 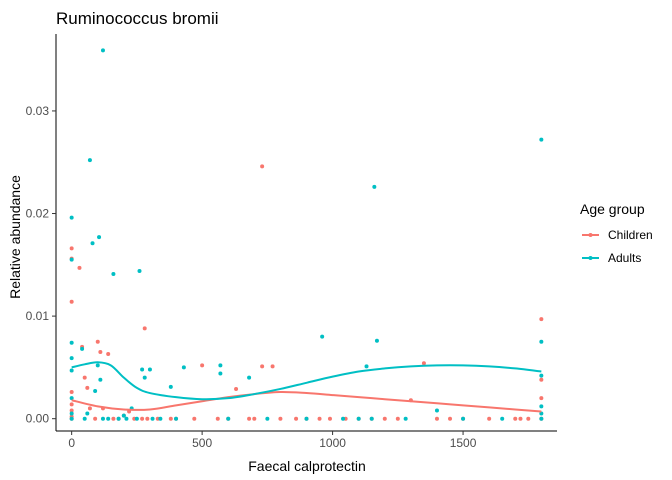 I want to click on x-tick-label: 500, so click(x=202, y=443).